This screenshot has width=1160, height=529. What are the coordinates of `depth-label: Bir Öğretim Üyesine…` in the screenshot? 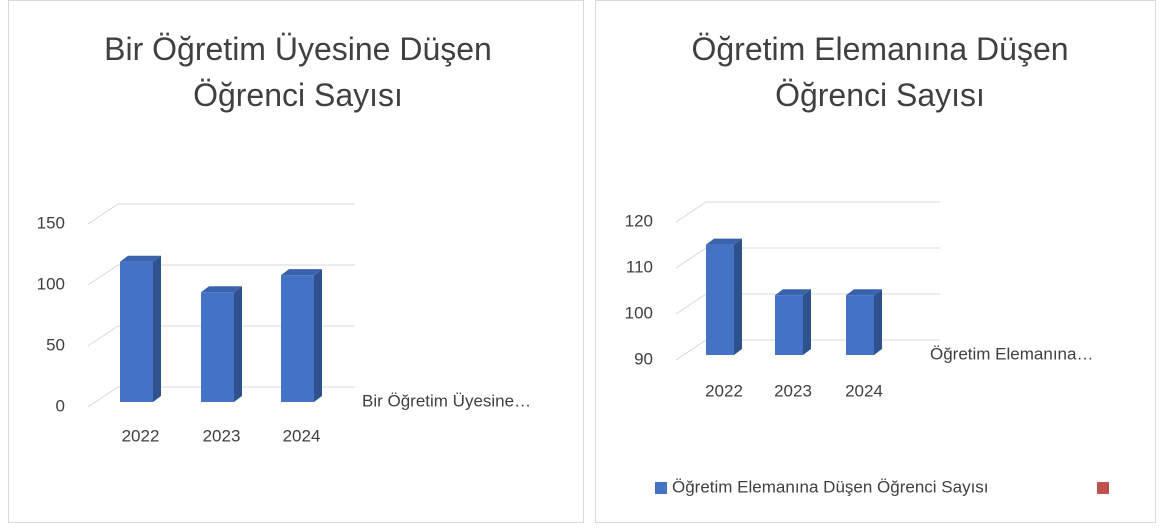 It's located at (446, 400).